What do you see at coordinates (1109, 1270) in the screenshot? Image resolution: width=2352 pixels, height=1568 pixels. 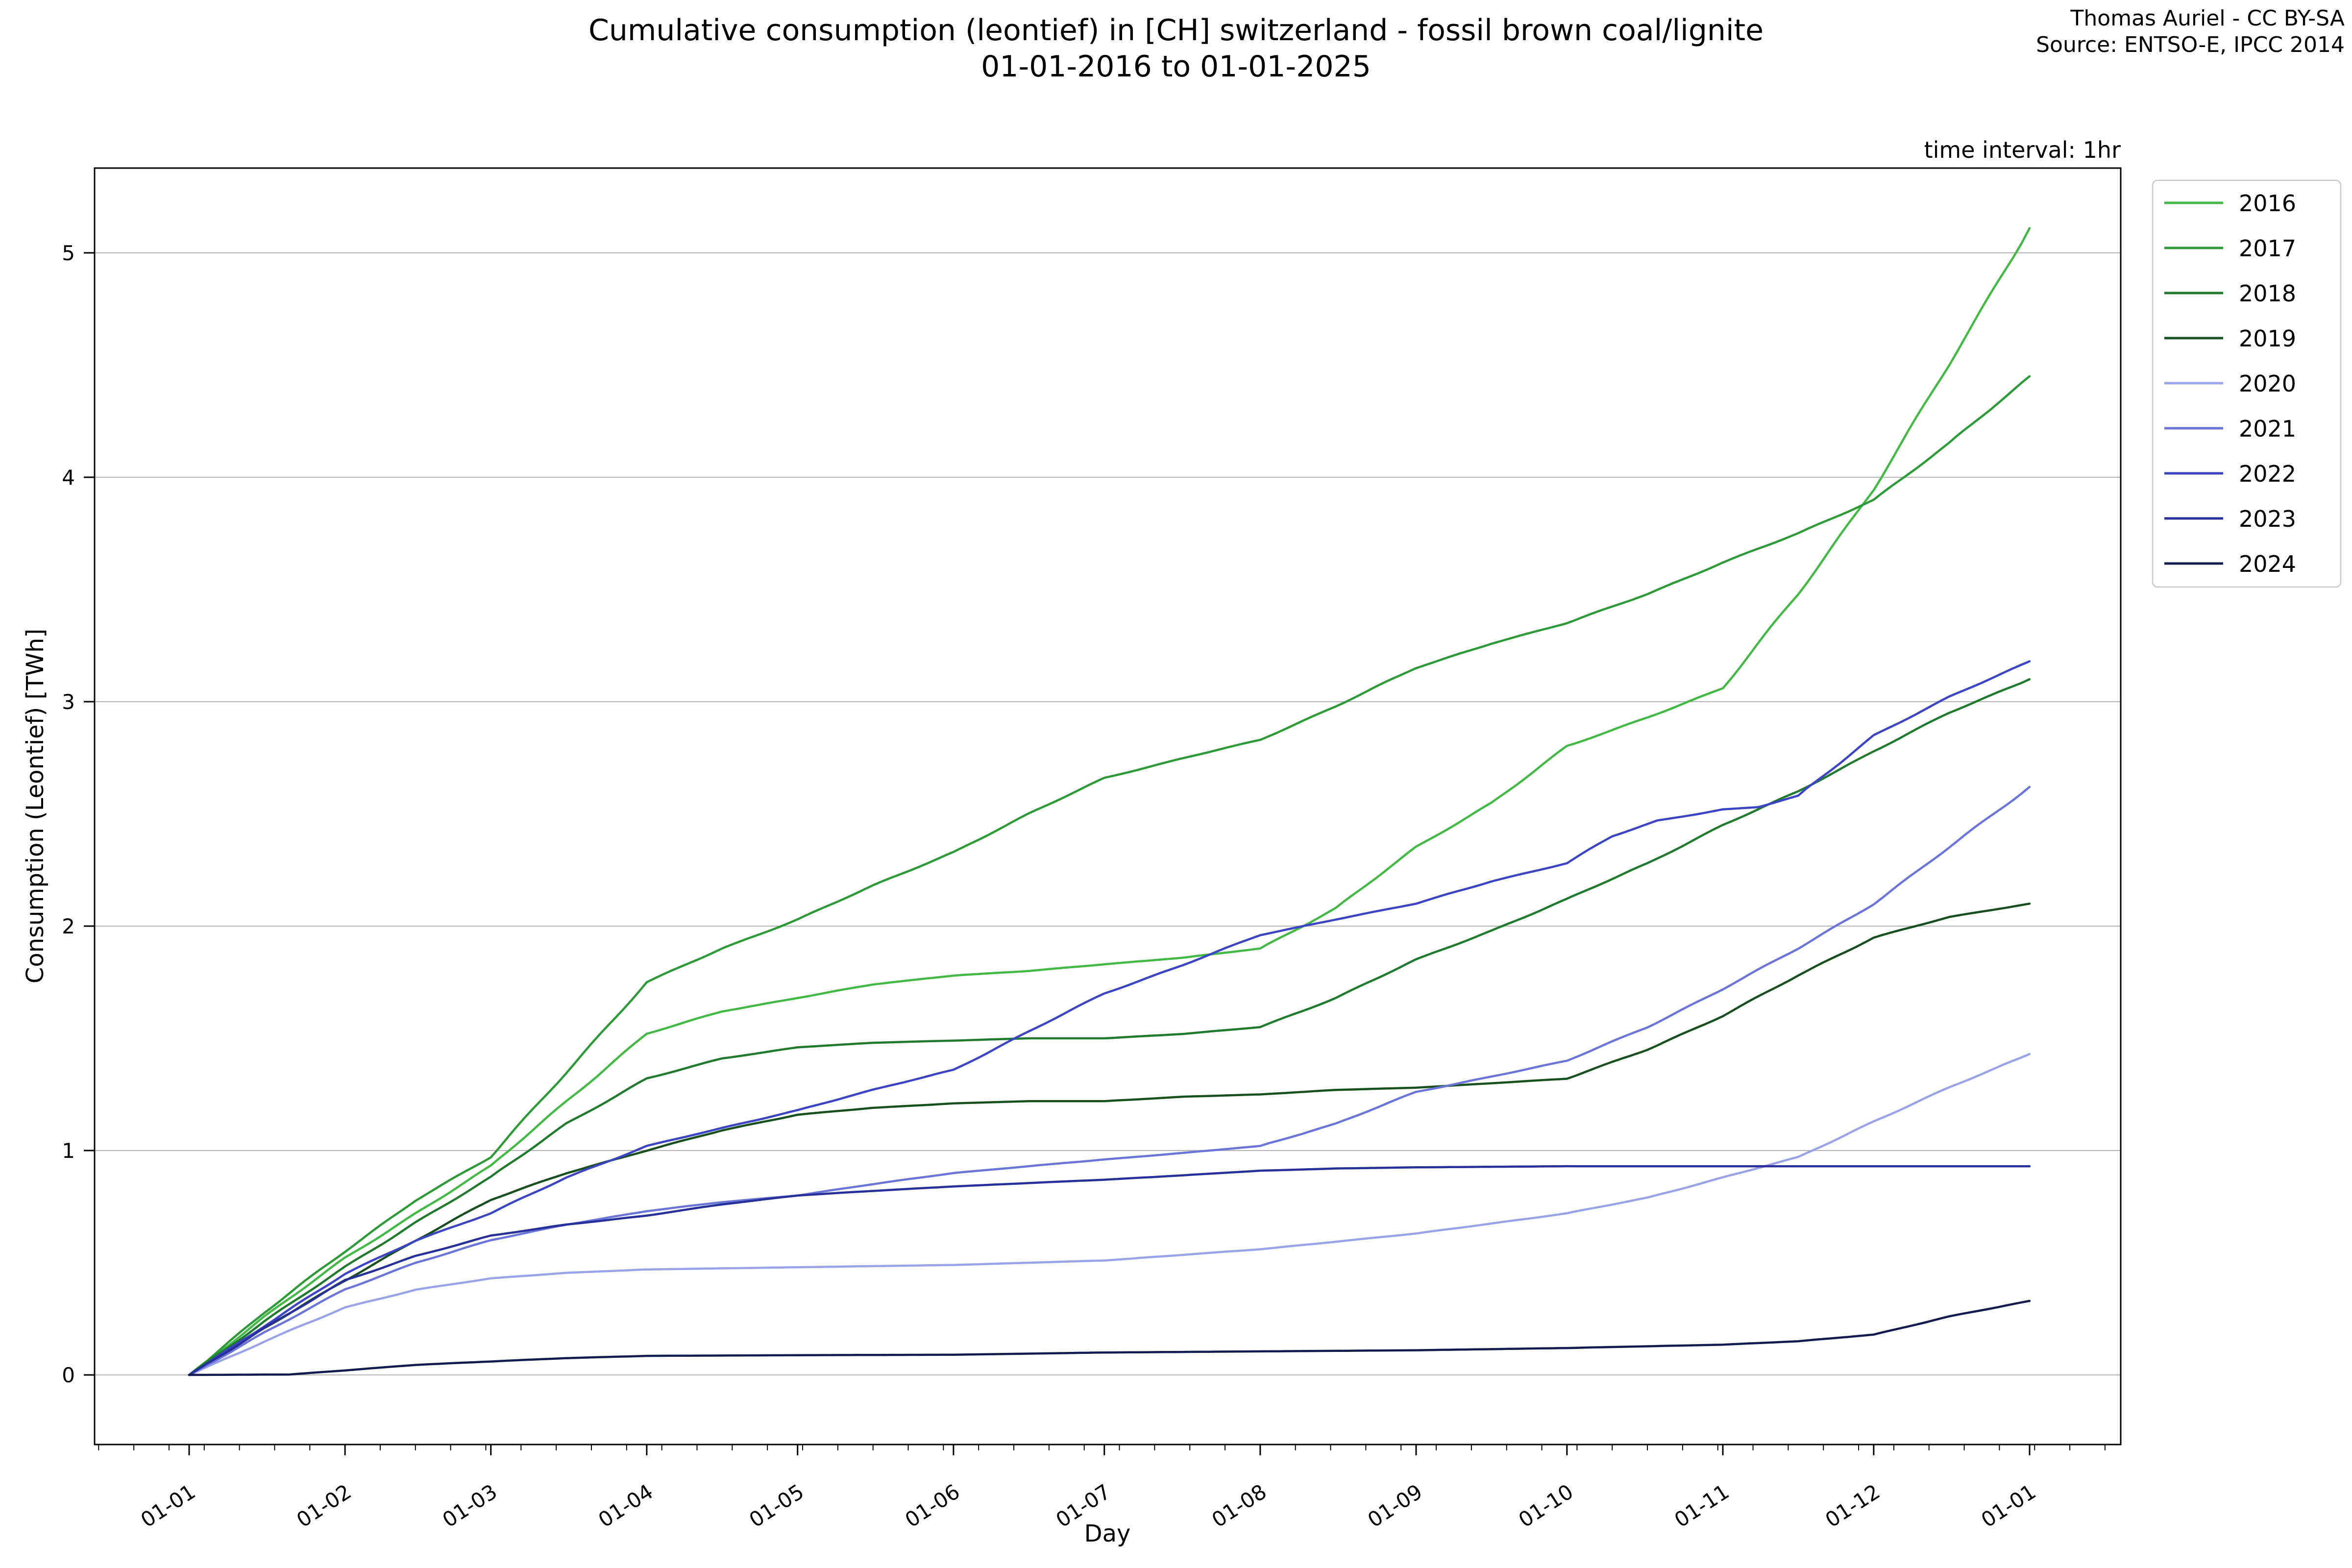 I see `line-2023` at bounding box center [1109, 1270].